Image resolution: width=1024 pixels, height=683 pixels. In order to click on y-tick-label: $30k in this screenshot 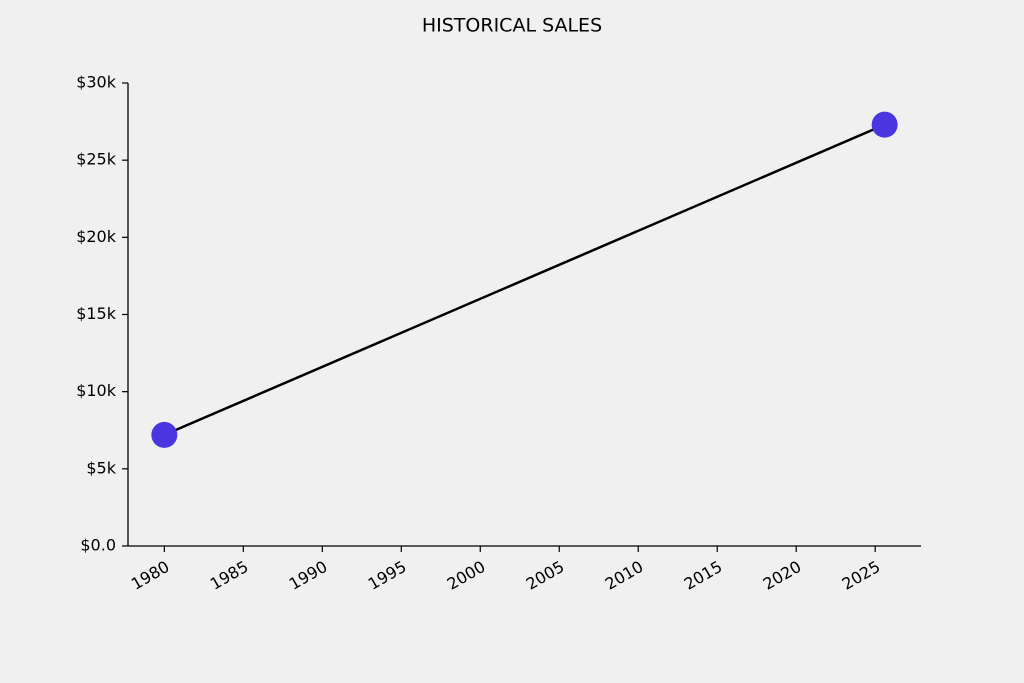, I will do `click(96, 82)`.